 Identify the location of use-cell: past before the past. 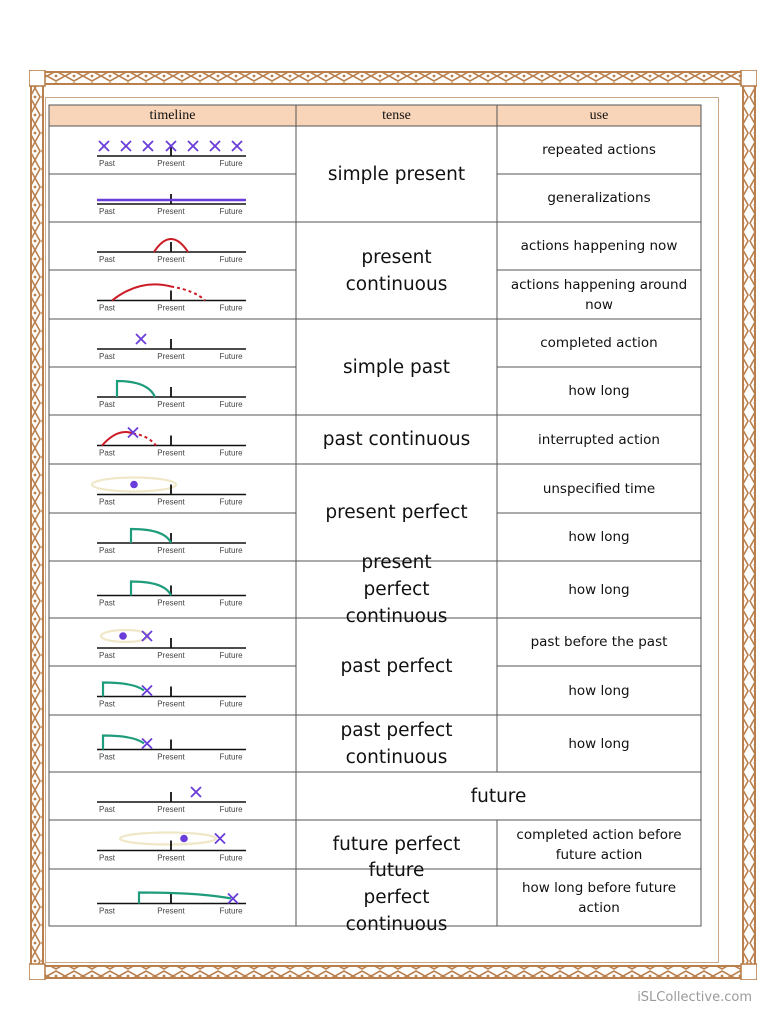
(599, 642).